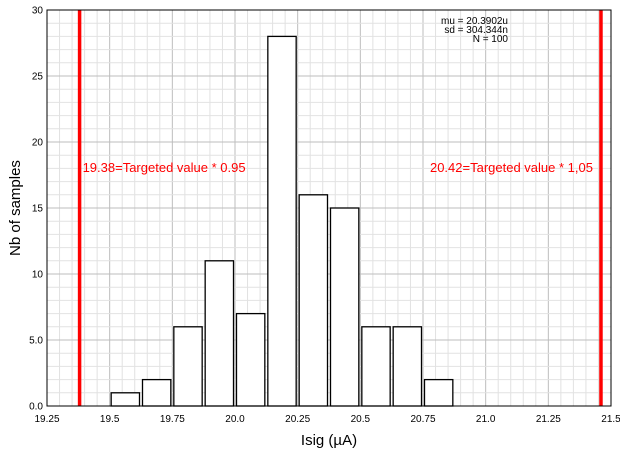 This screenshot has width=620, height=450. What do you see at coordinates (610, 419) in the screenshot?
I see `x-tick-label: 21.5` at bounding box center [610, 419].